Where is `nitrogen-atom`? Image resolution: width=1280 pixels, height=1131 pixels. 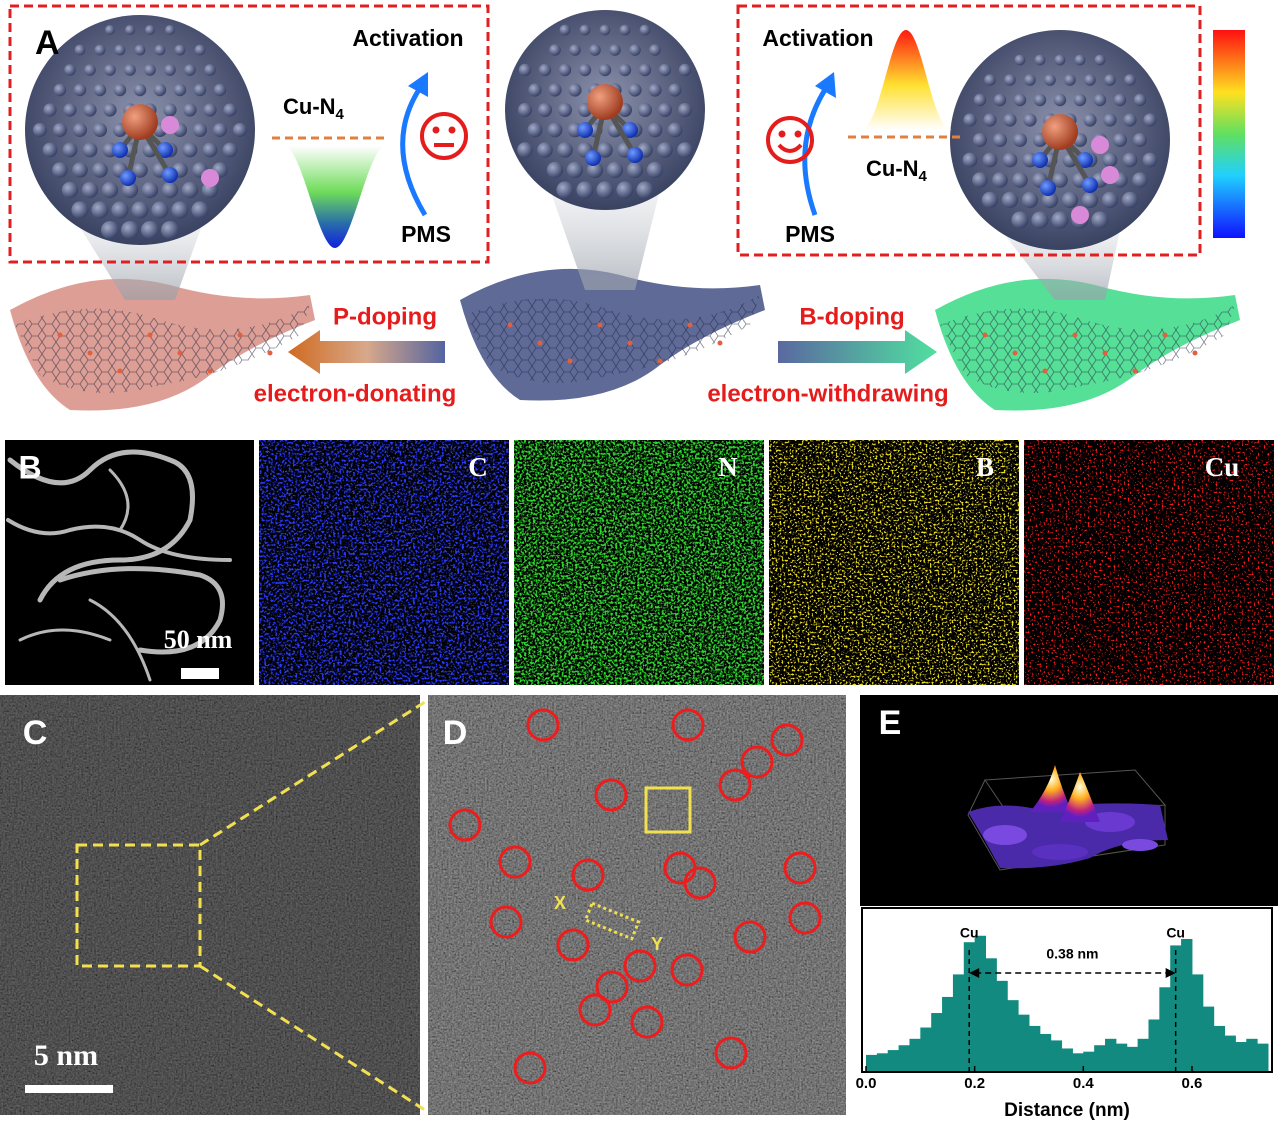
nitrogen-atom is located at coordinates (165, 150).